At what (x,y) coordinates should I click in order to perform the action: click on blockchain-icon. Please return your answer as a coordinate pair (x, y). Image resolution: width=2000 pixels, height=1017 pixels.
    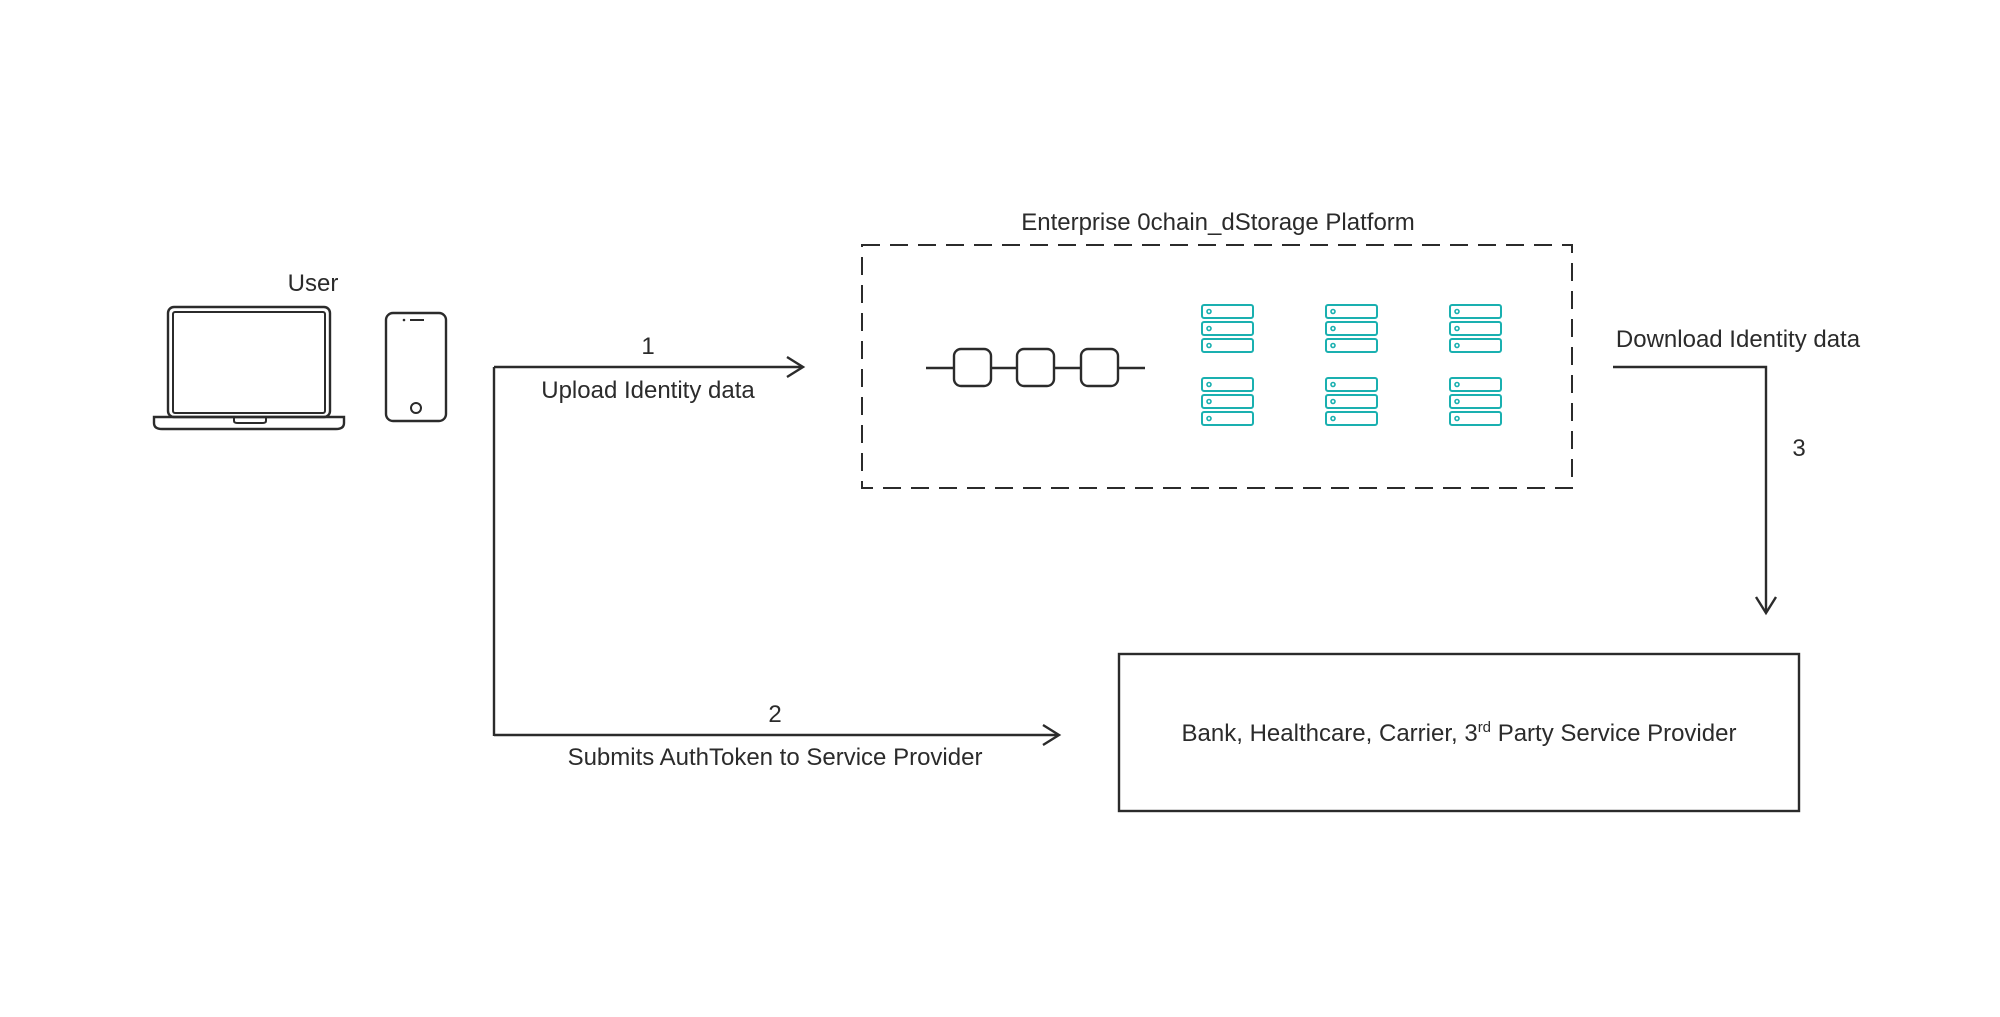
    Looking at the image, I should click on (1035, 367).